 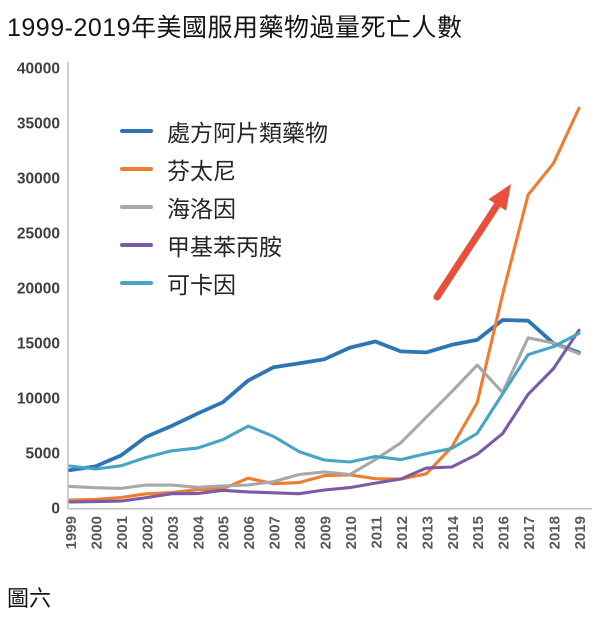 I want to click on x-axis-tick-label: 2015, so click(x=478, y=532).